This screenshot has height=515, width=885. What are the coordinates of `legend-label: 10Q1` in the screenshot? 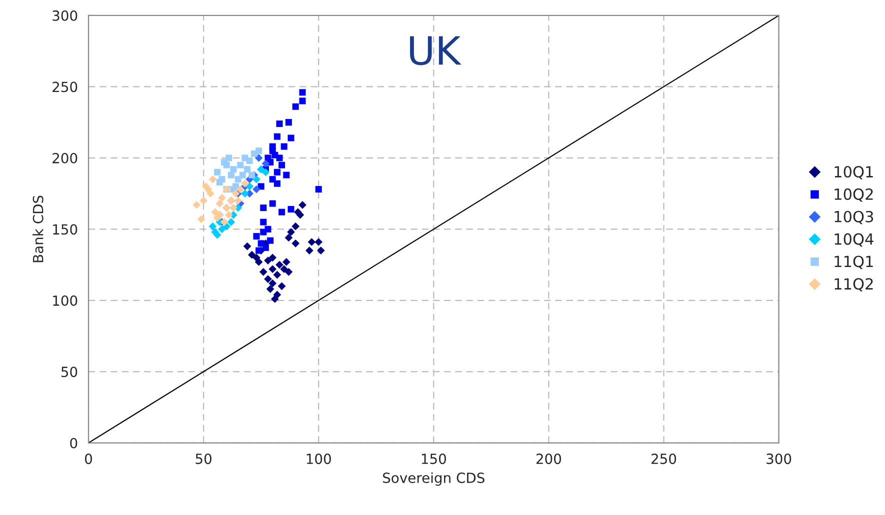 It's located at (853, 173).